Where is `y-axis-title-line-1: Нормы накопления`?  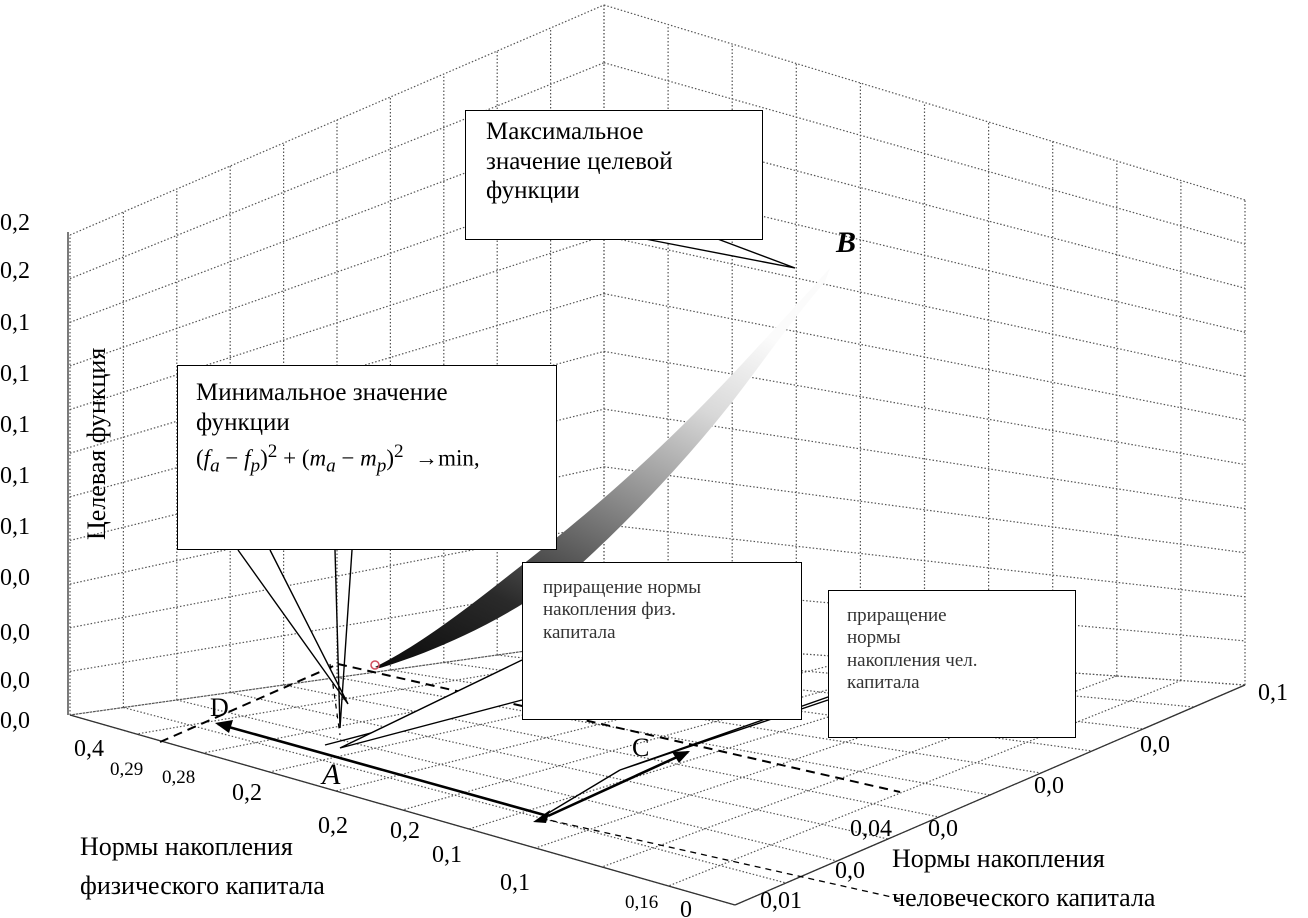 y-axis-title-line-1: Нормы накопления is located at coordinates (998, 858).